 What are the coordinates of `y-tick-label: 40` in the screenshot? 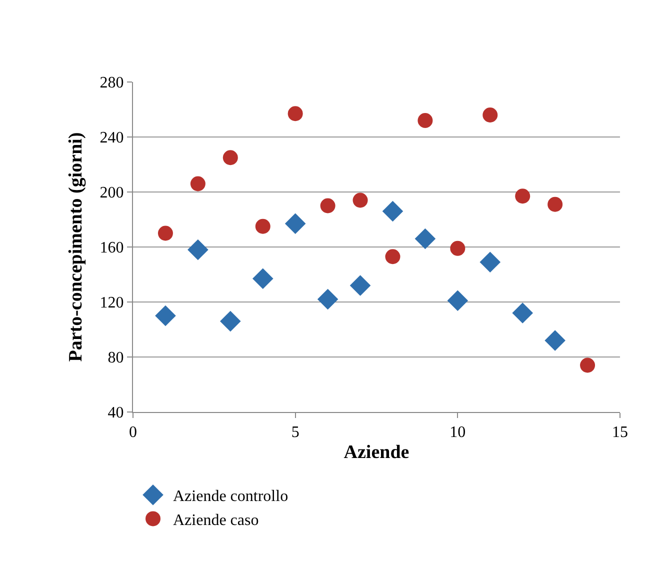 It's located at (116, 413).